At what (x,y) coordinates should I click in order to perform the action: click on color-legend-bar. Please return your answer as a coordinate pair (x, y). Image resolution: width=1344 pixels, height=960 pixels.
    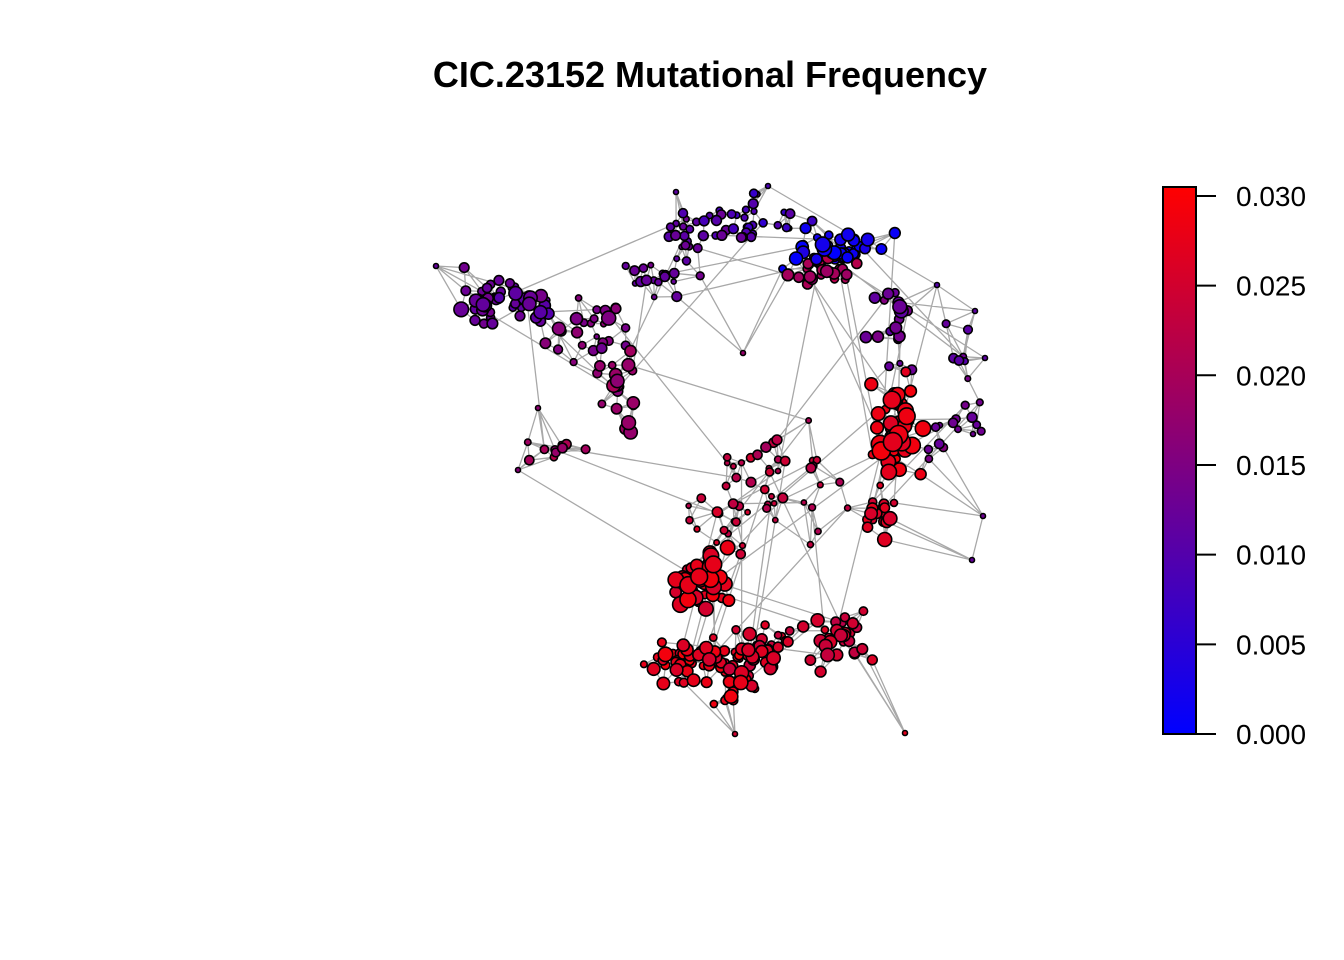
    Looking at the image, I should click on (1179, 460).